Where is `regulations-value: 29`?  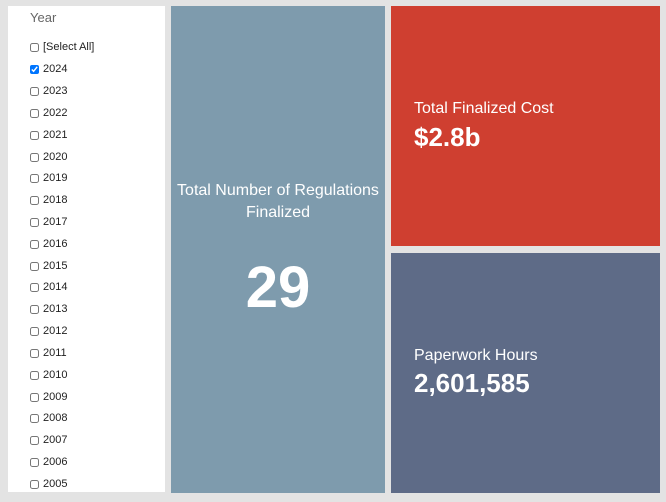
regulations-value: 29 is located at coordinates (278, 287).